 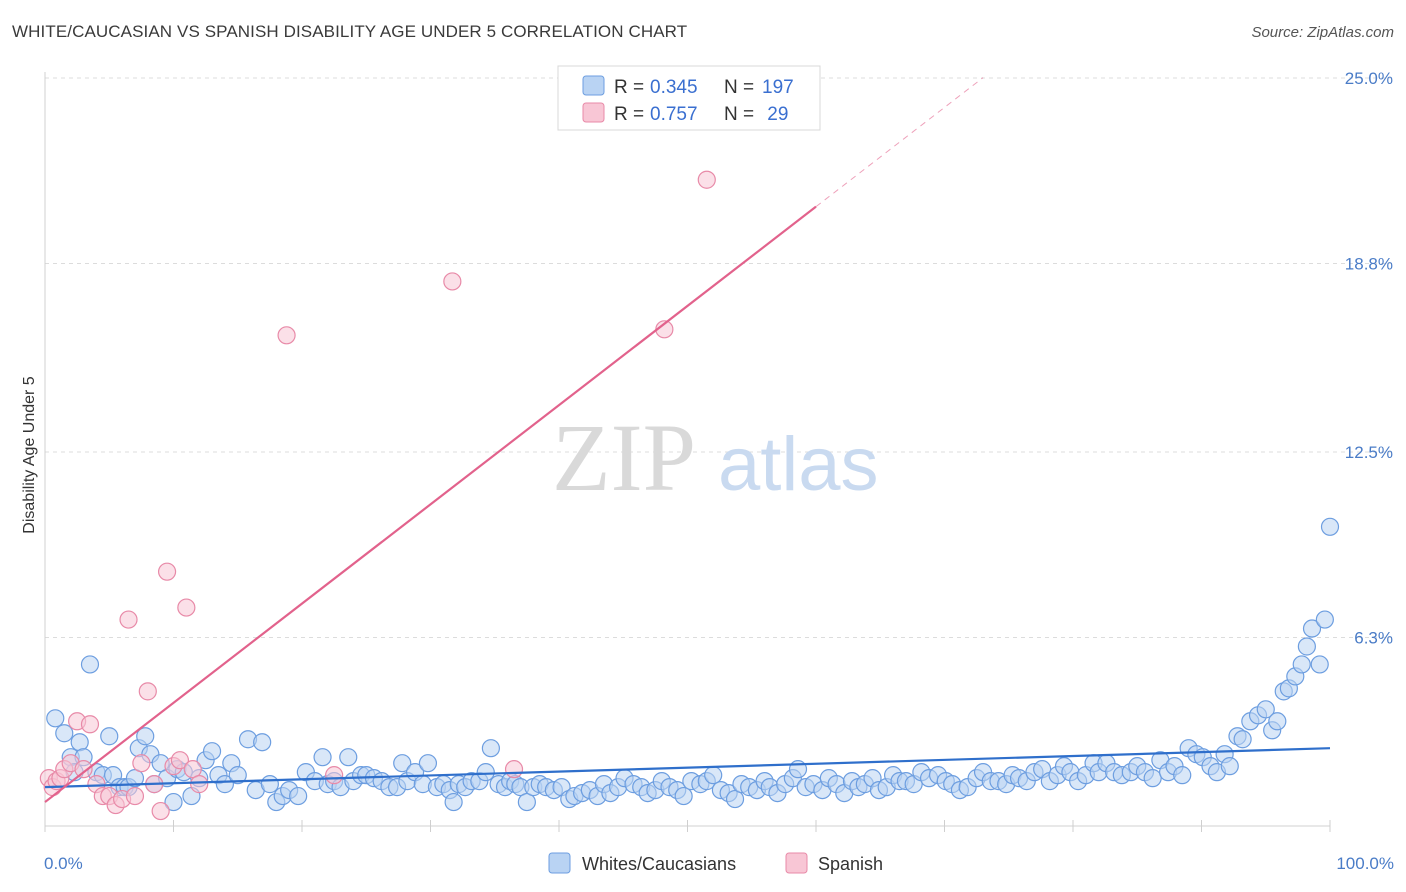 What do you see at coordinates (674, 114) in the screenshot?
I see `legend-r-value-spanish: 0.757` at bounding box center [674, 114].